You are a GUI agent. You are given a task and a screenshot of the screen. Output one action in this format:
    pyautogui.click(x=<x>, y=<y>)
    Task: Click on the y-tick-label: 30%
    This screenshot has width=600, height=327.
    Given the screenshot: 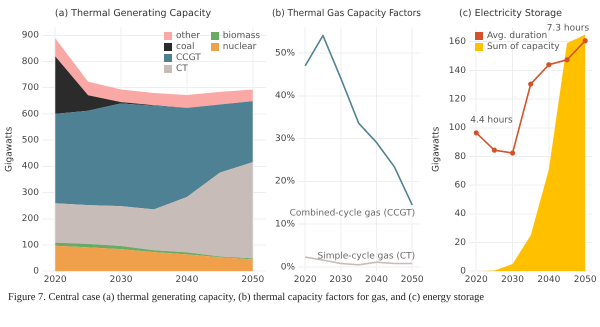 What is the action you would take?
    pyautogui.click(x=285, y=139)
    